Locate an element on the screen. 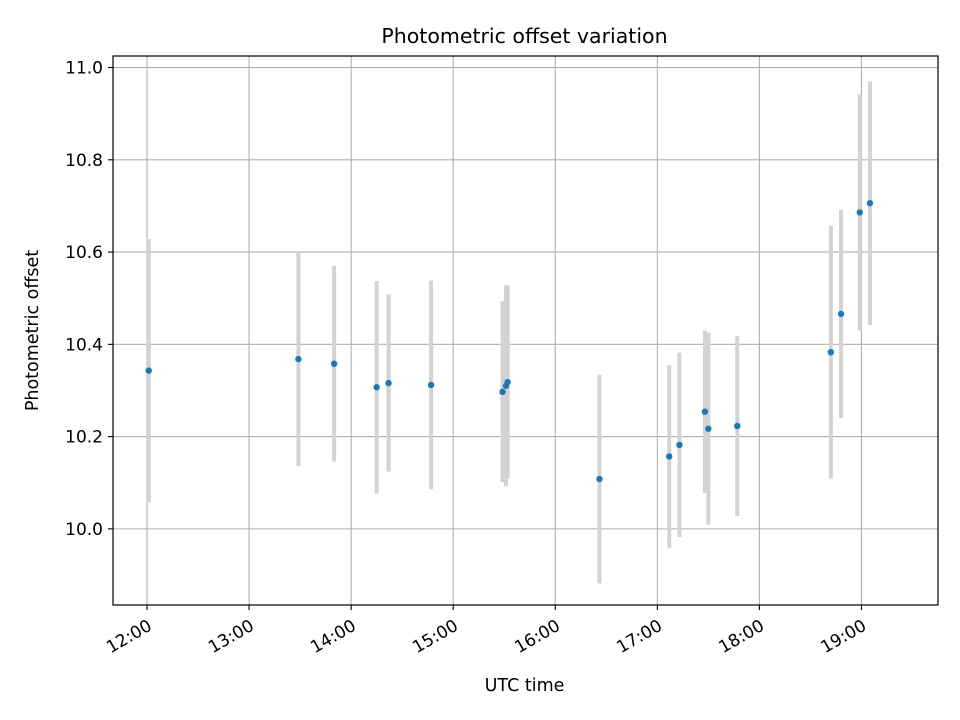 The width and height of the screenshot is (960, 720). chart-title: Photometric offset variation is located at coordinates (524, 36).